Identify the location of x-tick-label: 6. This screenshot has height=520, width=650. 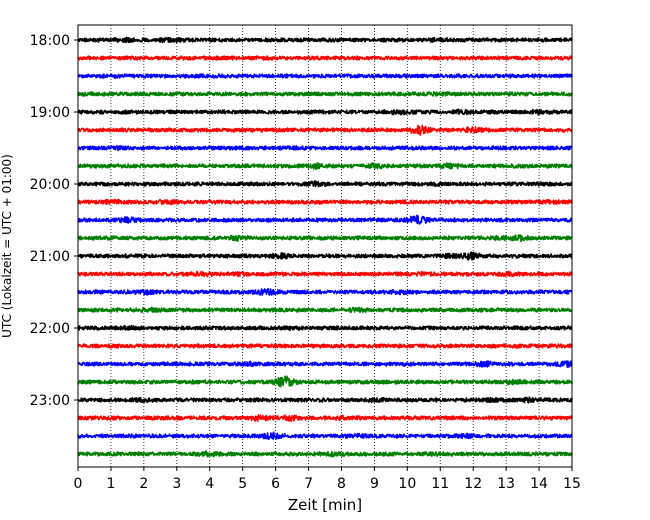
(275, 484).